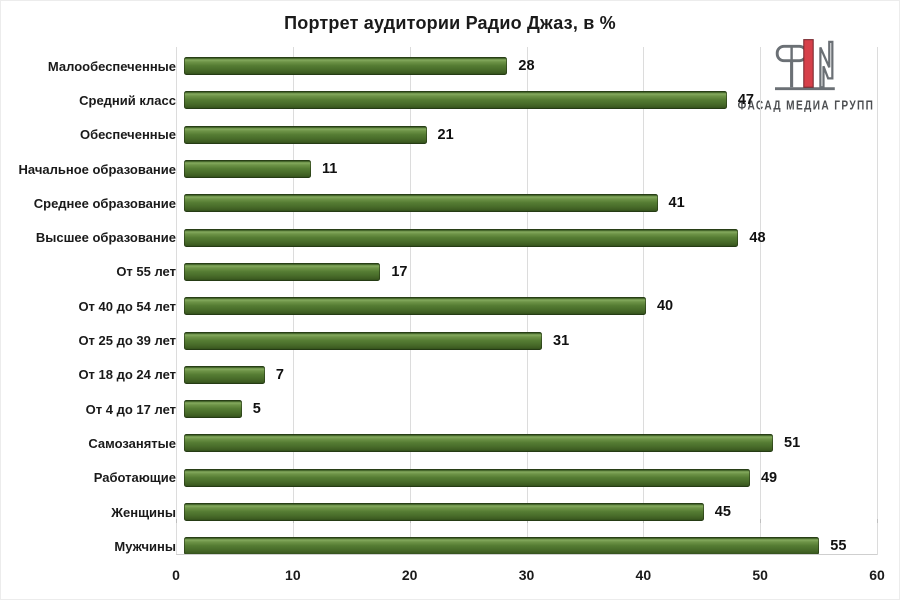  Describe the element at coordinates (760, 575) in the screenshot. I see `x-axis-tick-label: 50` at that location.